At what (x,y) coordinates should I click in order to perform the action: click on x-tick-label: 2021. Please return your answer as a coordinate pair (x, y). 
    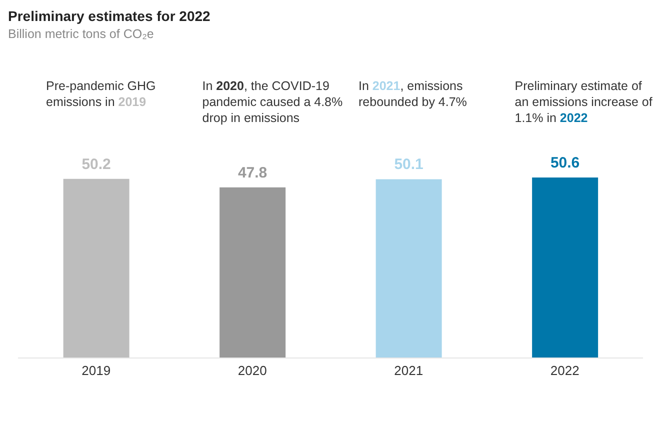
    Looking at the image, I should click on (409, 370).